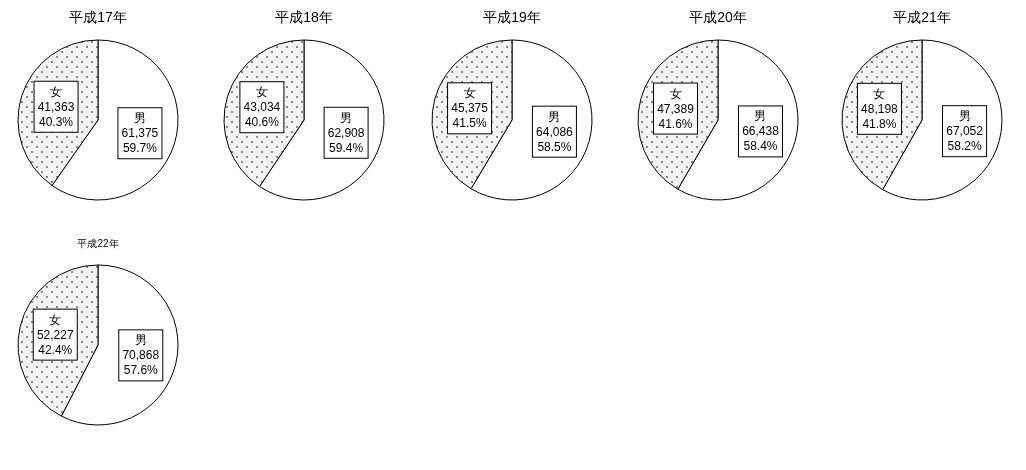 The height and width of the screenshot is (470, 1026). I want to click on chart-title: 平成22年, so click(98, 243).